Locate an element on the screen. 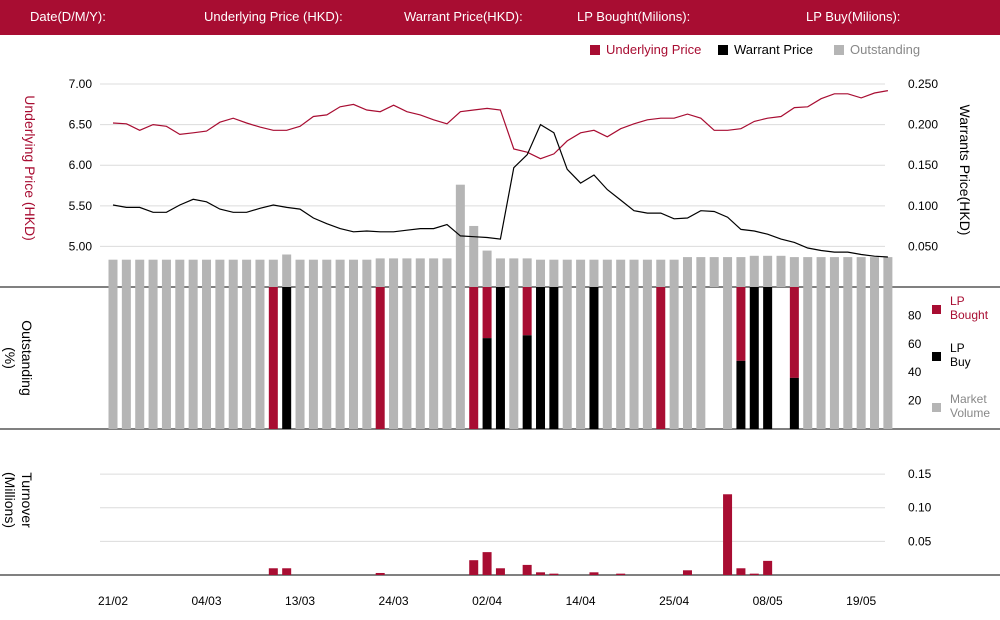 The height and width of the screenshot is (620, 1000). x-tick-label: 02/04 is located at coordinates (487, 601).